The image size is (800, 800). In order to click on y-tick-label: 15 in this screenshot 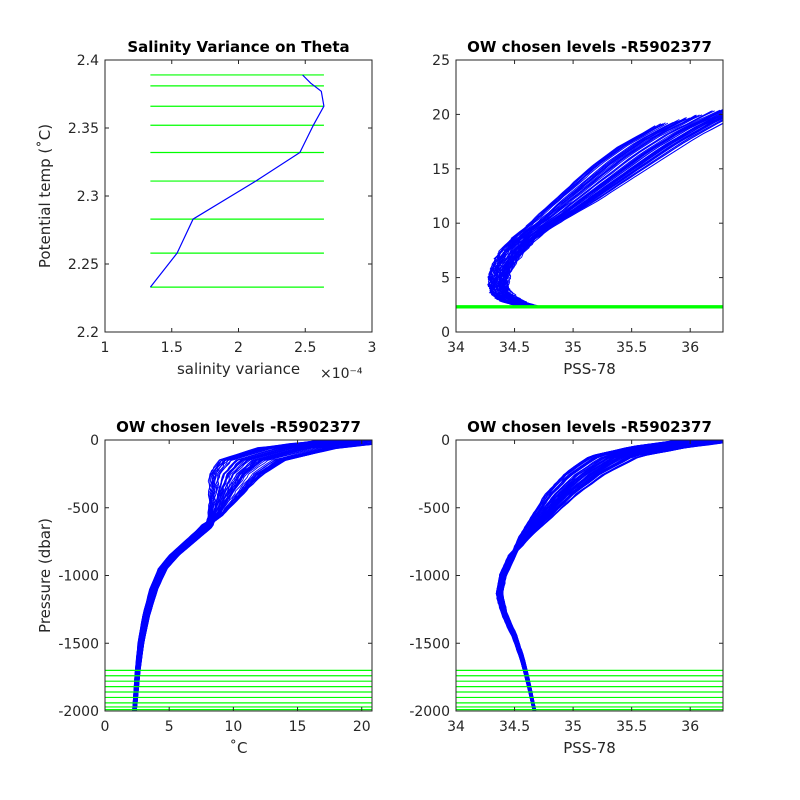, I will do `click(441, 170)`.